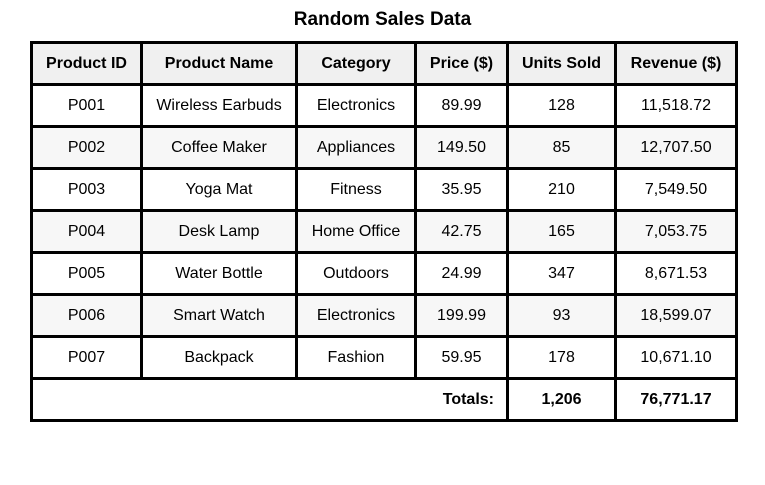 The height and width of the screenshot is (485, 765). What do you see at coordinates (86, 231) in the screenshot?
I see `product-id-cell: P004` at bounding box center [86, 231].